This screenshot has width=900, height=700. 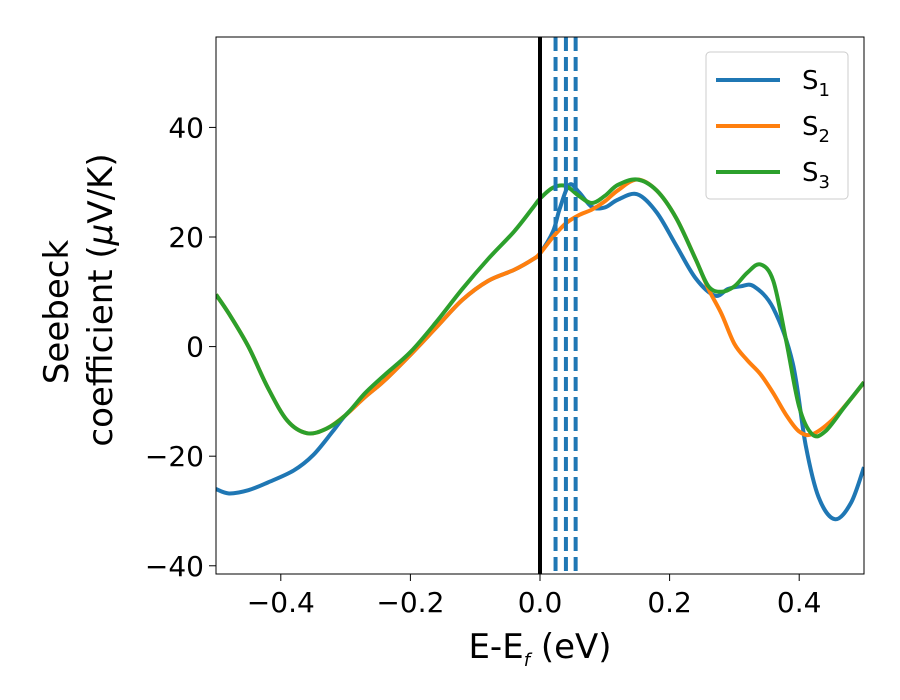 What do you see at coordinates (57, 312) in the screenshot?
I see `y-axis-label-line1: Seebeck` at bounding box center [57, 312].